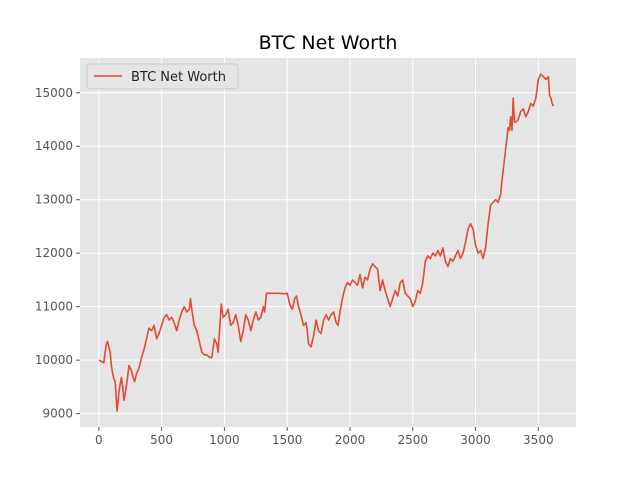 The image size is (640, 480). Describe the element at coordinates (54, 146) in the screenshot. I see `y-tick-label: 14000` at that location.